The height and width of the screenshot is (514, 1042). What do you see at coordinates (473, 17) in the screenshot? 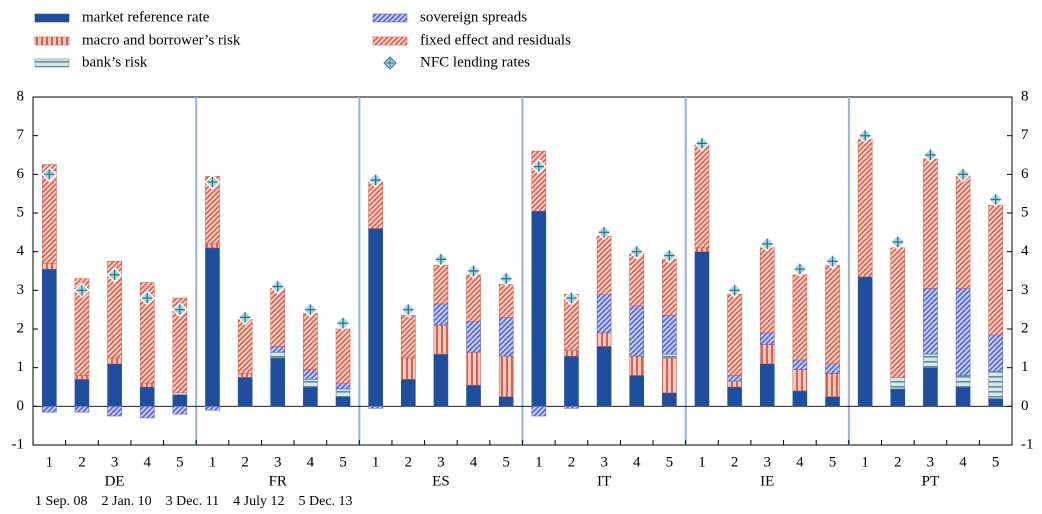
I see `legend-label: sovereign spreads` at bounding box center [473, 17].